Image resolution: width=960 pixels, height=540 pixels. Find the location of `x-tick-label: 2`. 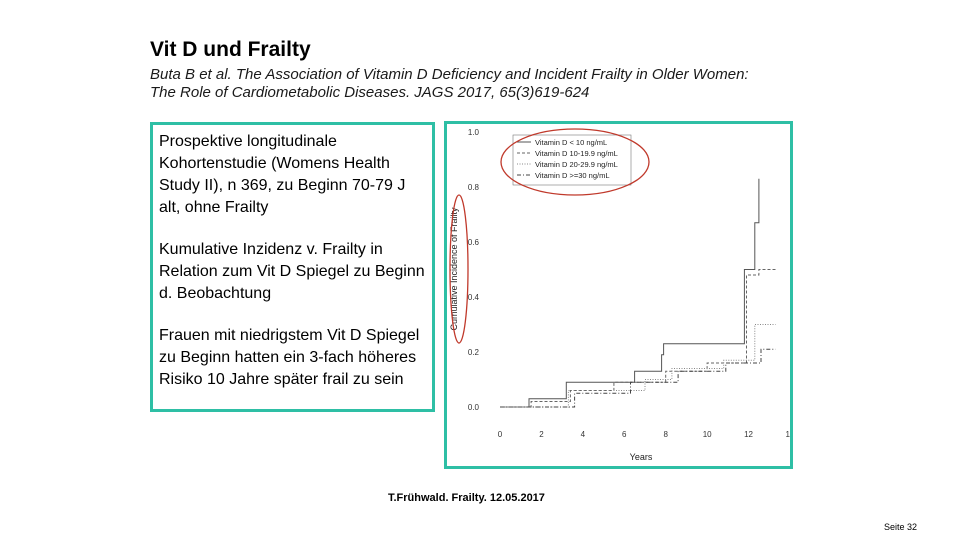

x-tick-label: 2 is located at coordinates (541, 434).